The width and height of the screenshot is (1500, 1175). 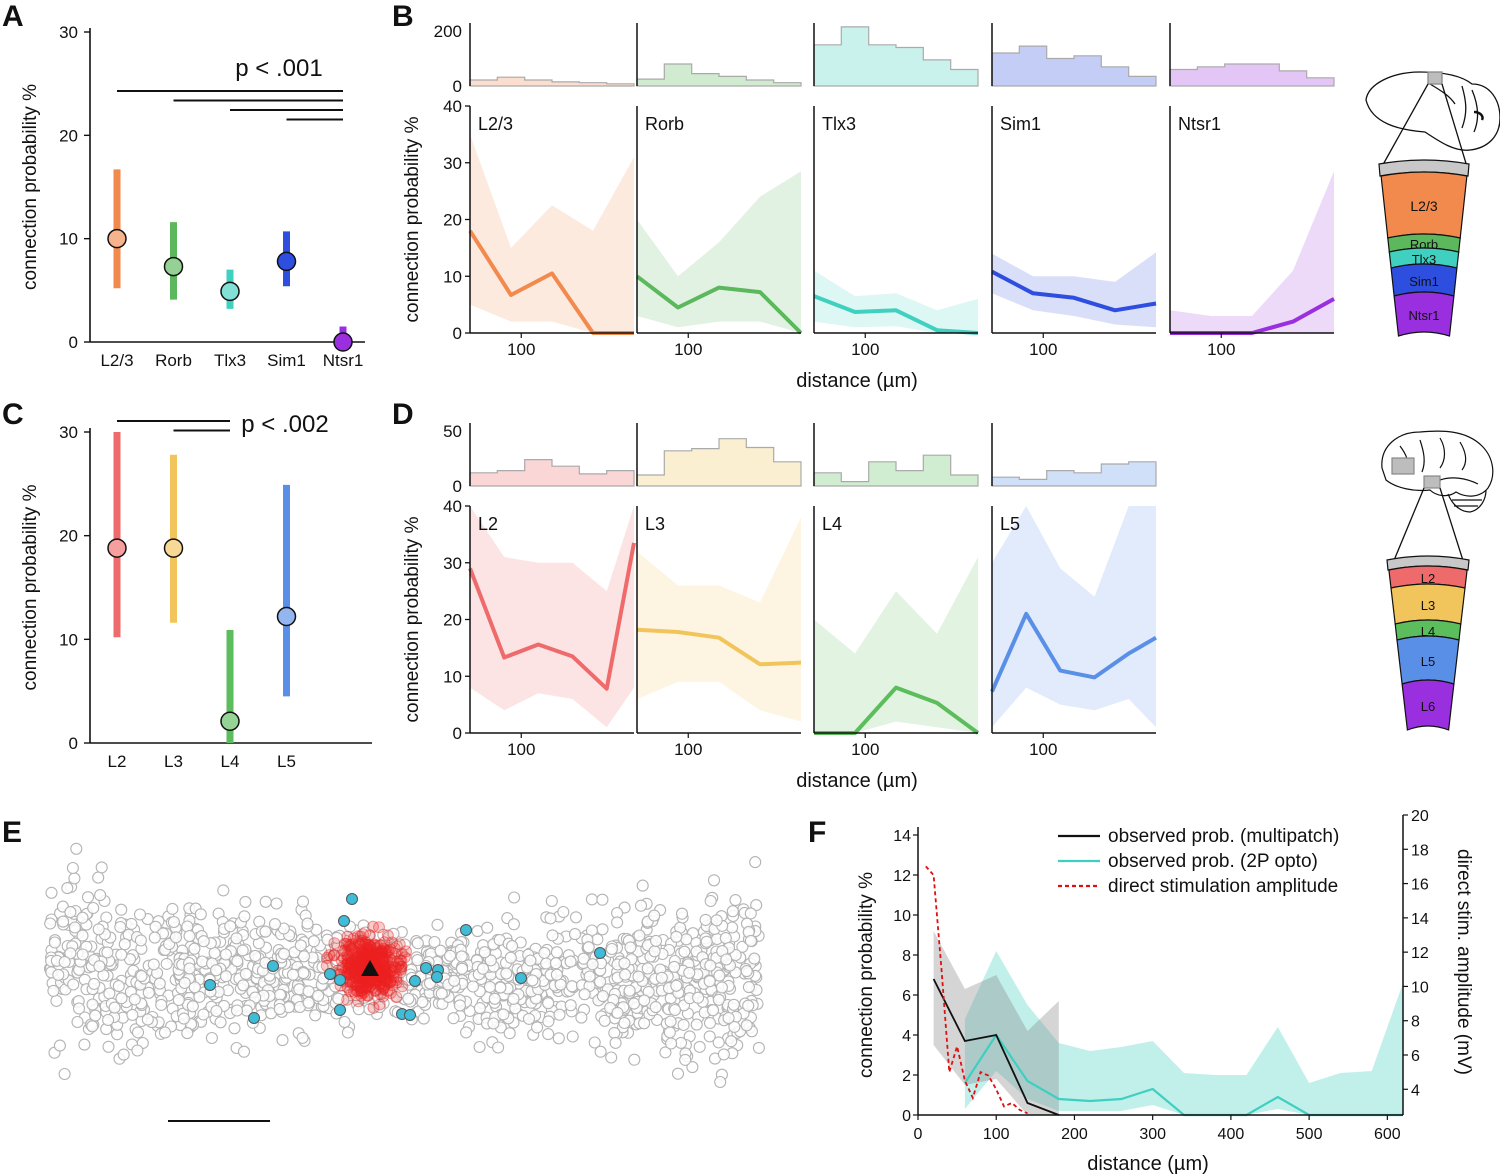 I want to click on y-tick-label: 6, so click(x=906, y=996).